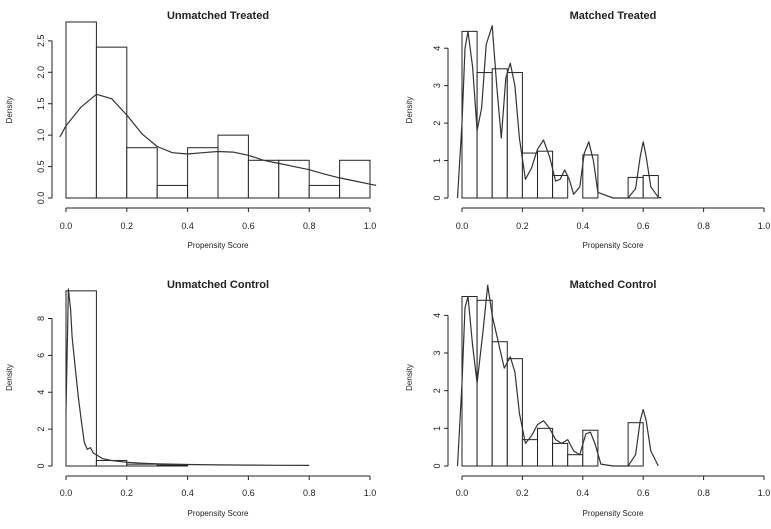 Image resolution: width=771 pixels, height=529 pixels. I want to click on y-tick-label: 0.0, so click(41, 198).